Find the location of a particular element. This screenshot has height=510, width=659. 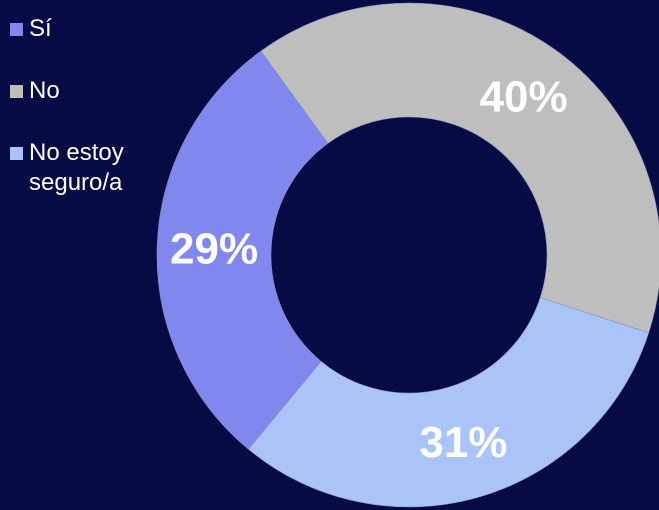

data-label-no-estoy-seguro: 31% is located at coordinates (463, 442).